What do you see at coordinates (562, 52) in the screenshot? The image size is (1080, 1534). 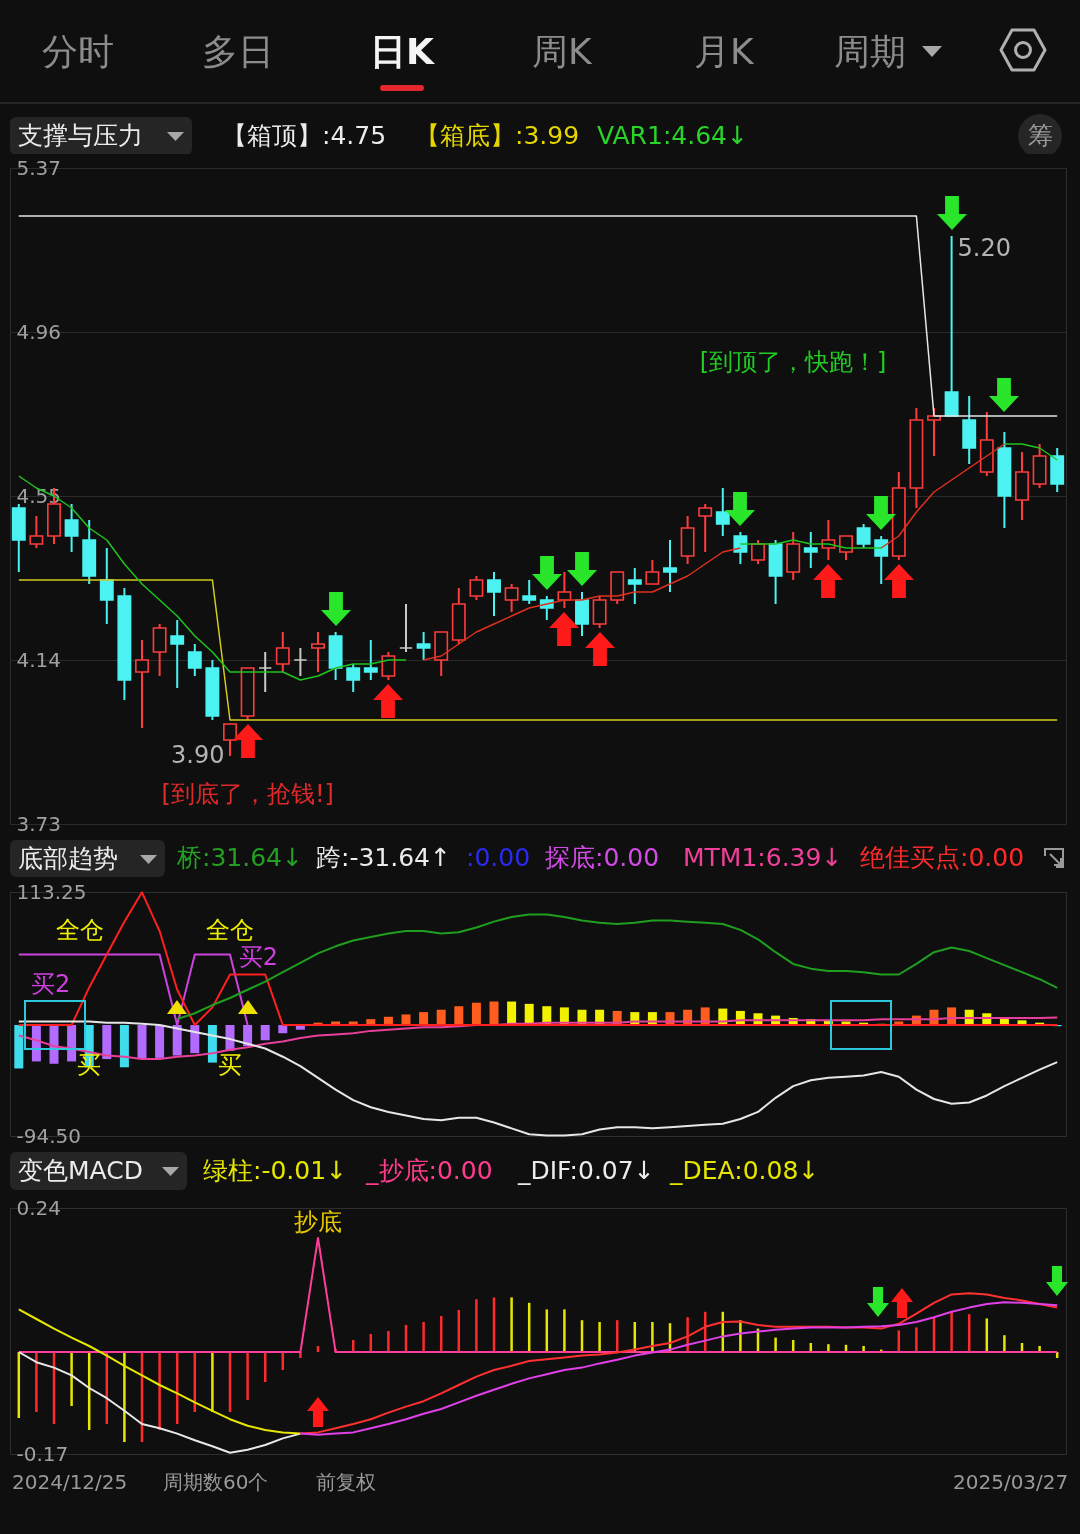 I see `text: 周K` at bounding box center [562, 52].